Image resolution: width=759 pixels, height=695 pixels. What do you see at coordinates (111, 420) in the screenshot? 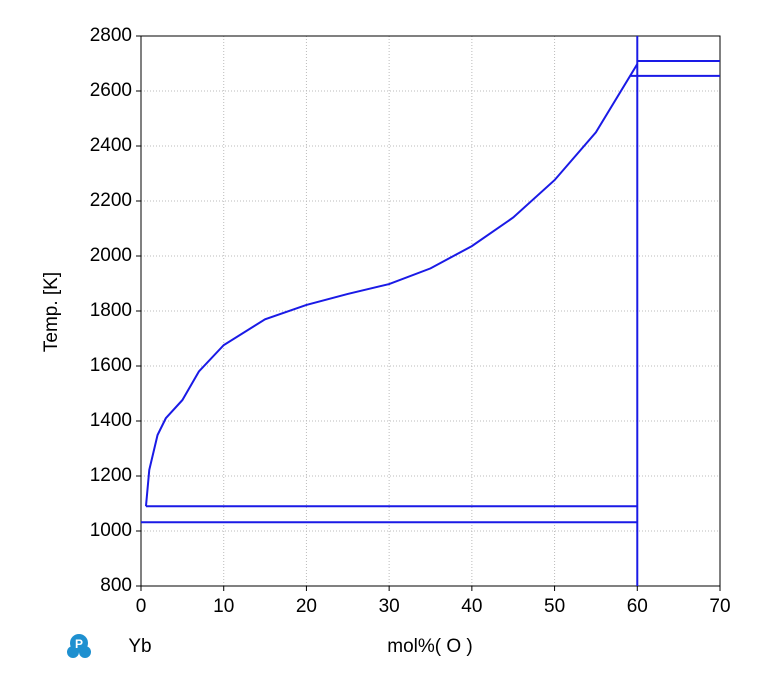
I see `y-tick-label: 1400` at bounding box center [111, 420].